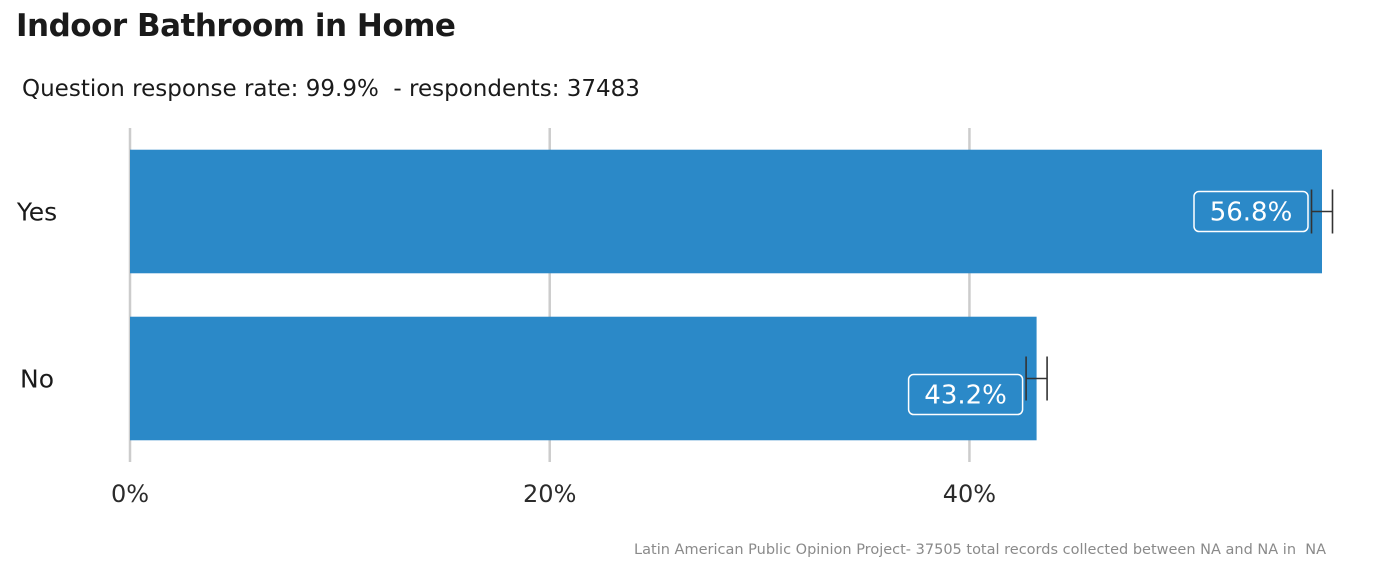 The image size is (1400, 576). I want to click on chart-title: Indoor Bathroom in Home, so click(236, 26).